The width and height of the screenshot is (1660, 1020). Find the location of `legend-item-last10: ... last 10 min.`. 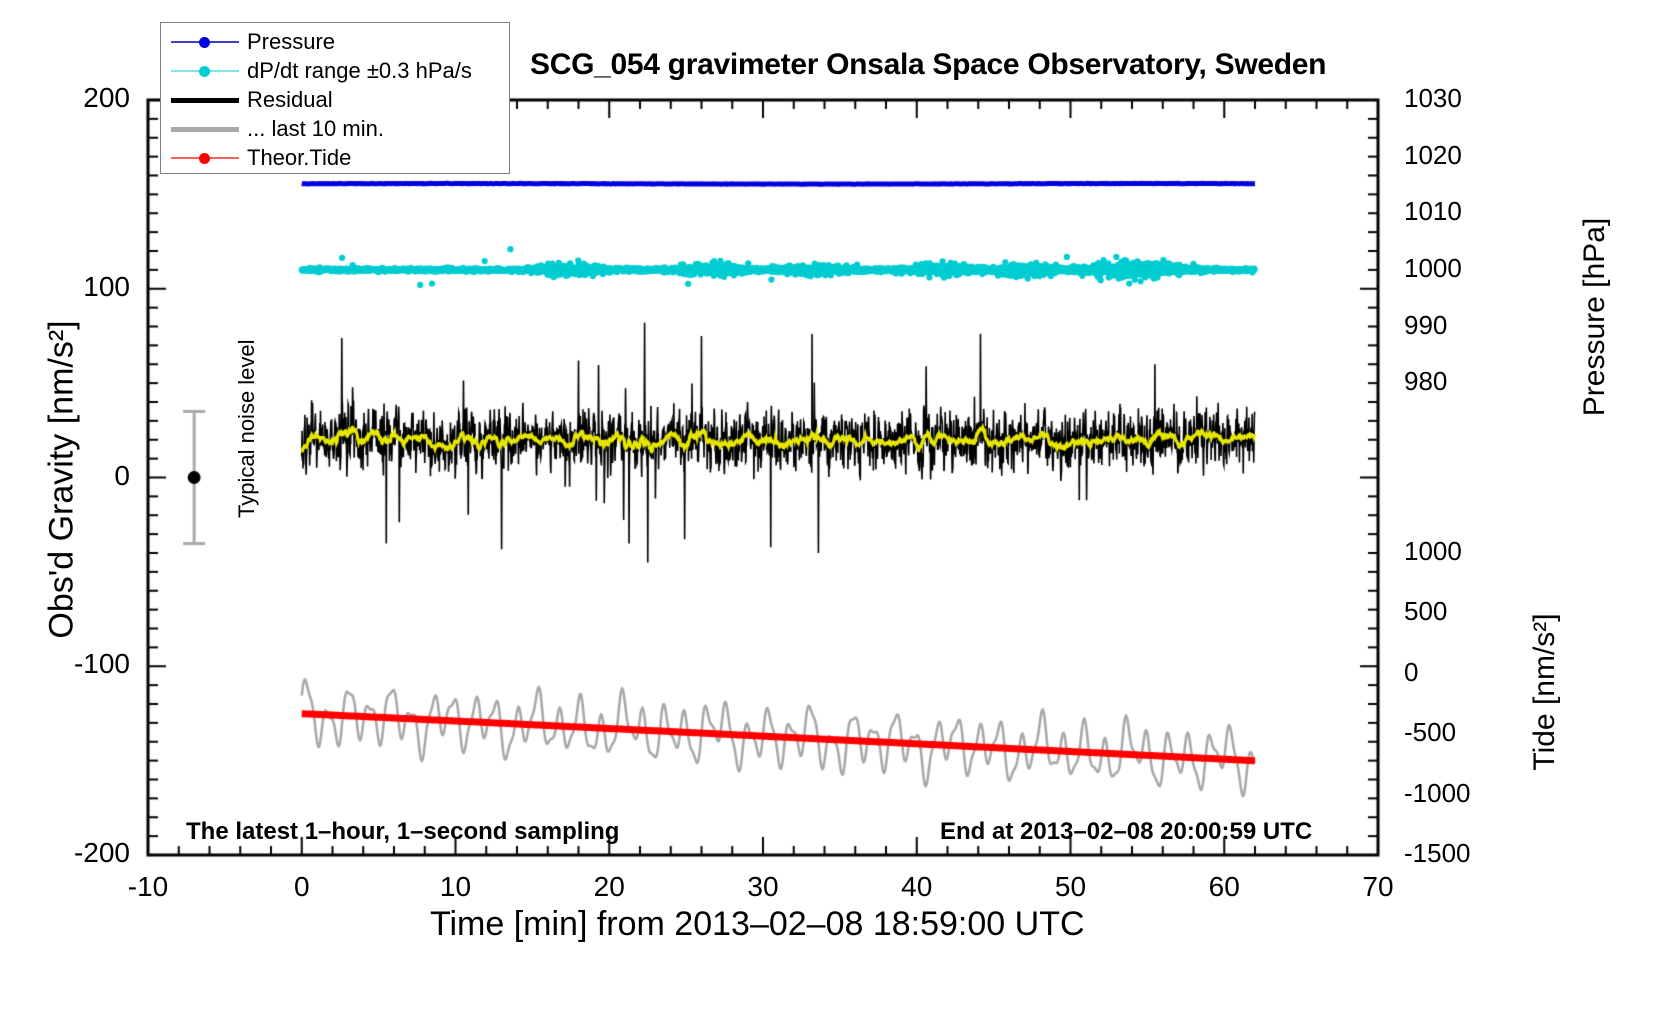

legend-item-last10: ... last 10 min. is located at coordinates (335, 129).